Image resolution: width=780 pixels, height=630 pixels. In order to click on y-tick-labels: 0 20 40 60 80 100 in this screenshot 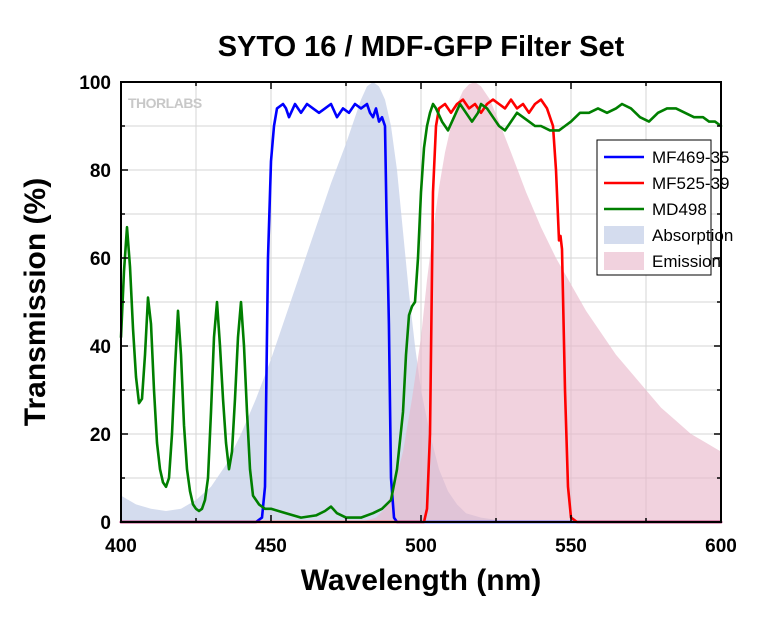, I will do `click(95, 303)`.